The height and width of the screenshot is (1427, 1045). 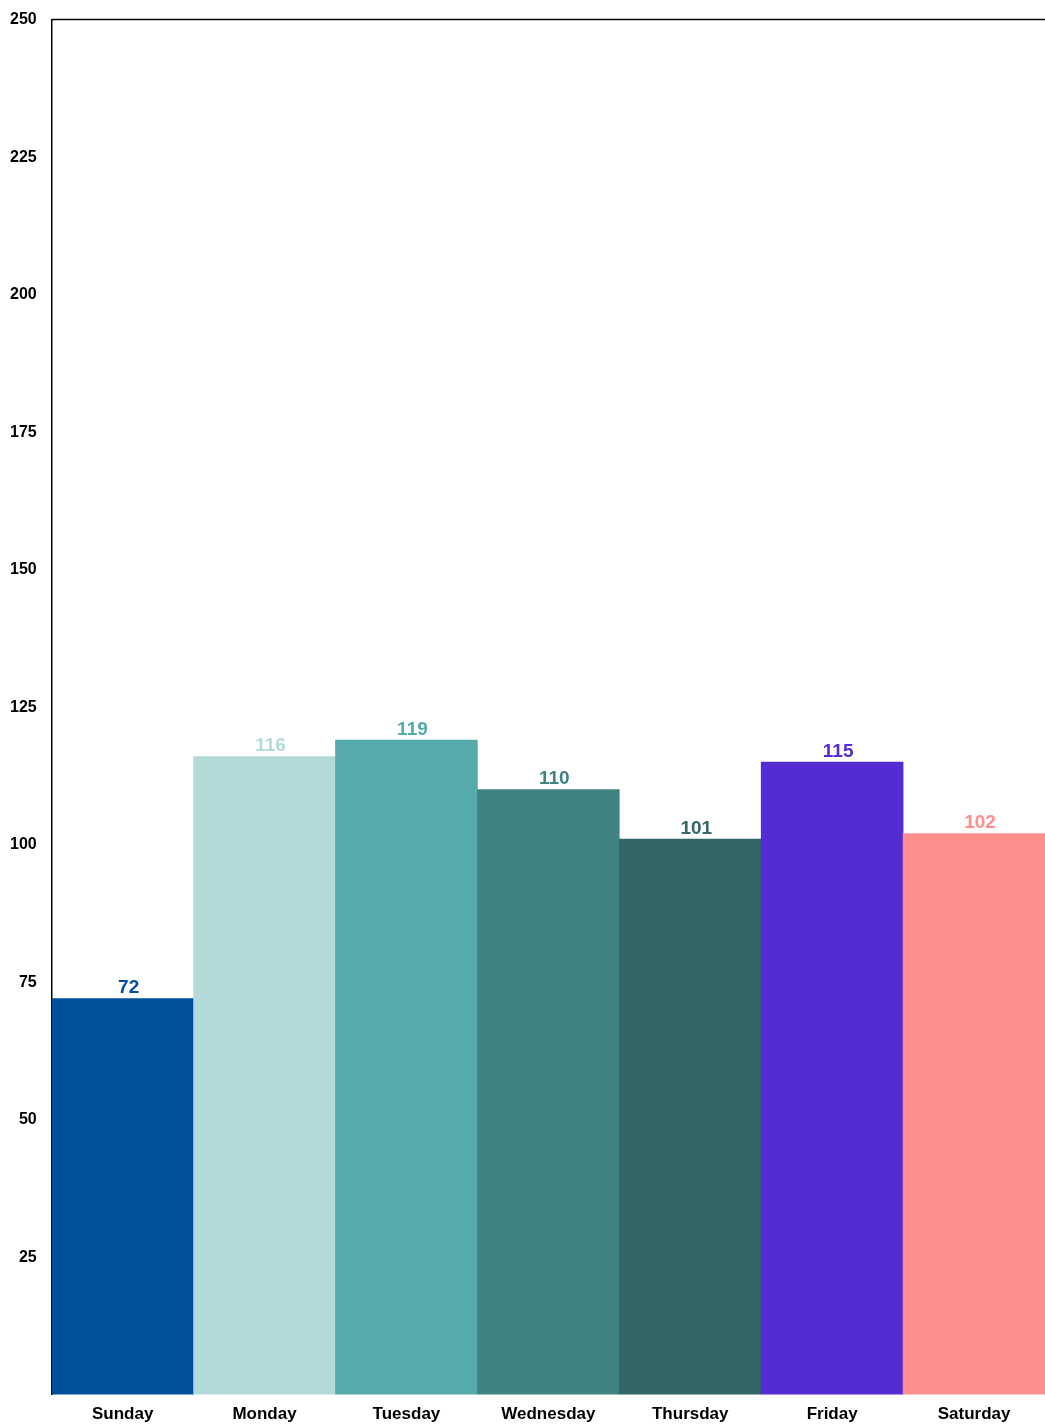 I want to click on y-tick-label: 200, so click(x=23, y=294).